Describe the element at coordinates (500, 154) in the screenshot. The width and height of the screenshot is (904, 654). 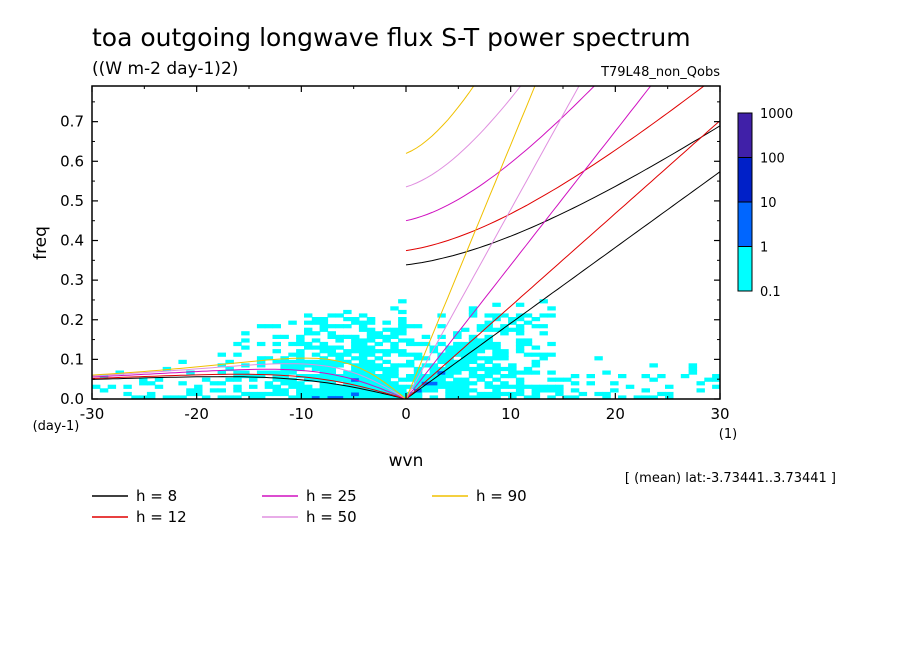
I see `inertia-gravity-curve` at that location.